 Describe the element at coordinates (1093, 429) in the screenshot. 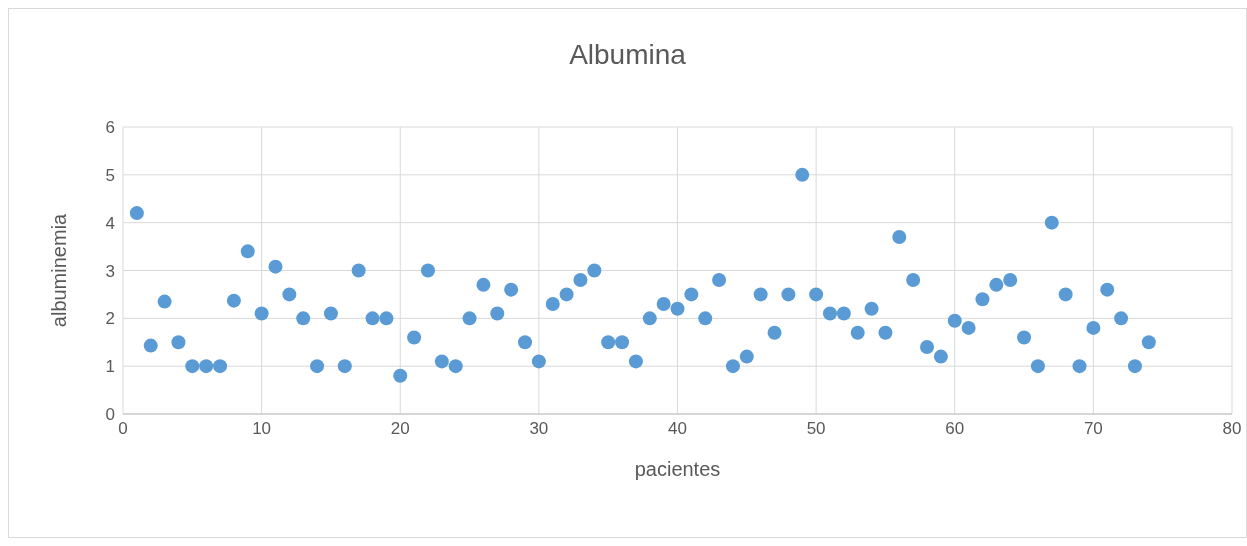

I see `x-tick-label: 70` at that location.